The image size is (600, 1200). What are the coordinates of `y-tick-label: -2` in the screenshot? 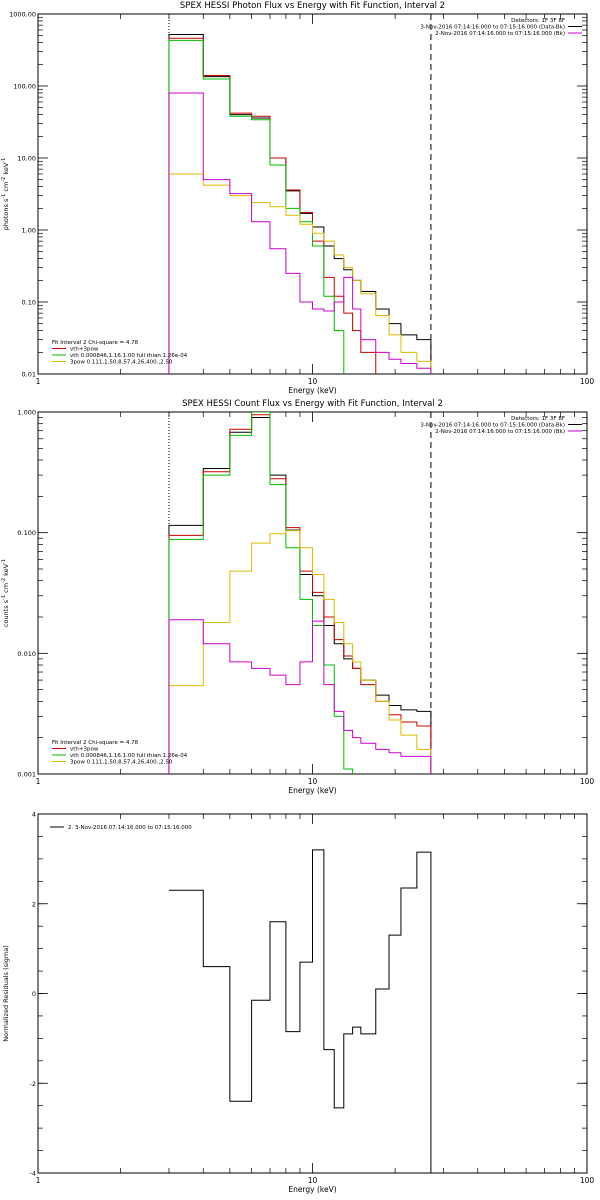 It's located at (33, 1084).